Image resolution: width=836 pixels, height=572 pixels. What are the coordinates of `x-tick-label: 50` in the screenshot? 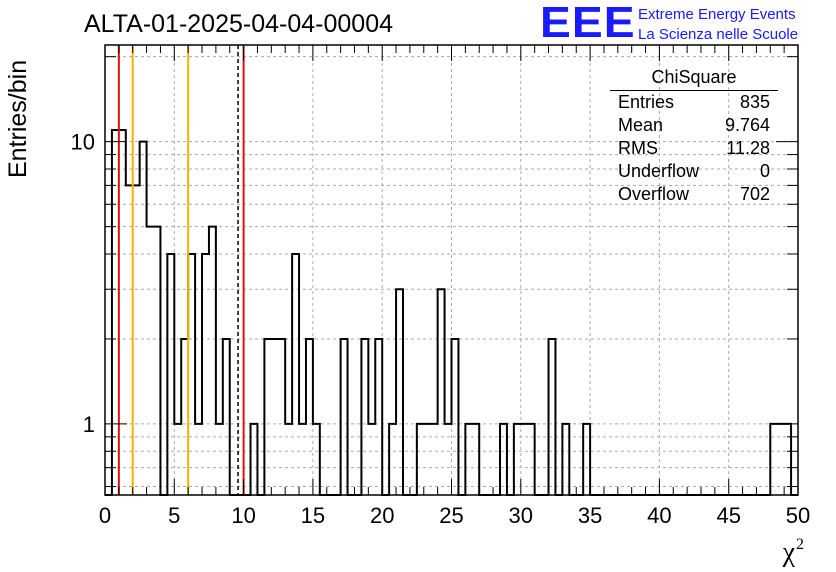 It's located at (798, 515).